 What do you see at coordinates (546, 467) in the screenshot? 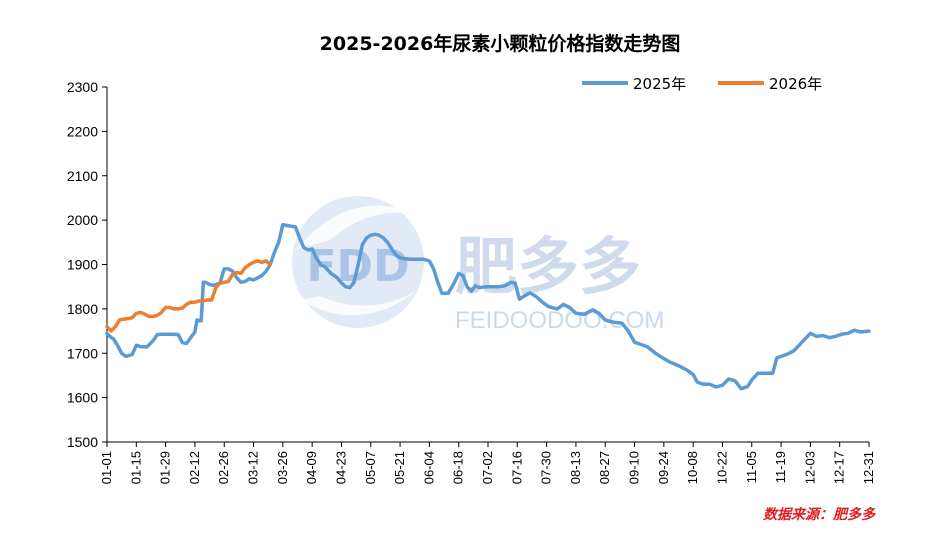
I see `x-tick-label: 07-30` at bounding box center [546, 467].